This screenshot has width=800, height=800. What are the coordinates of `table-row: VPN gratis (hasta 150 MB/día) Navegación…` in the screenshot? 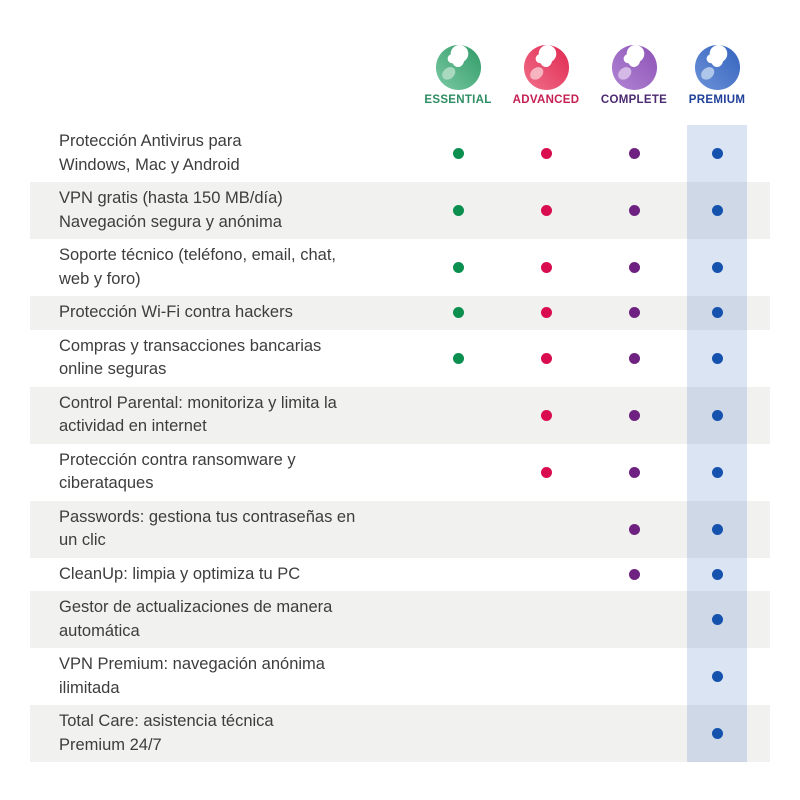 It's located at (400, 210).